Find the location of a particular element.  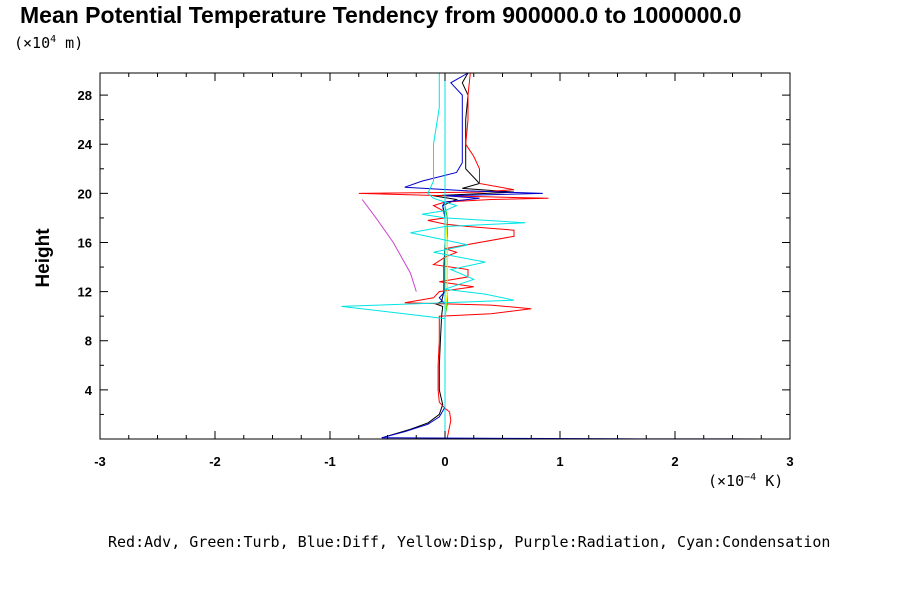

x-tick-label: 3 is located at coordinates (789, 461).